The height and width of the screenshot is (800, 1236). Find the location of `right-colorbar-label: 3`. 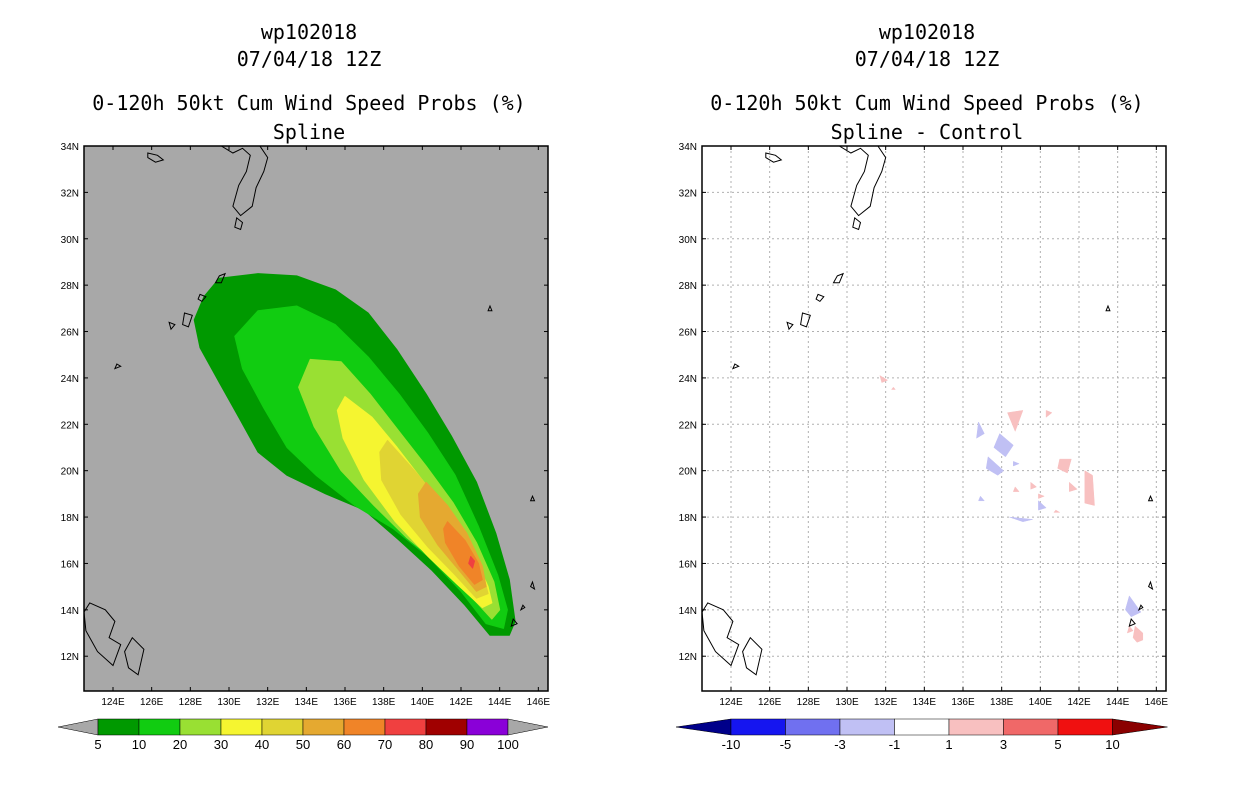

right-colorbar-label: 3 is located at coordinates (1003, 744).